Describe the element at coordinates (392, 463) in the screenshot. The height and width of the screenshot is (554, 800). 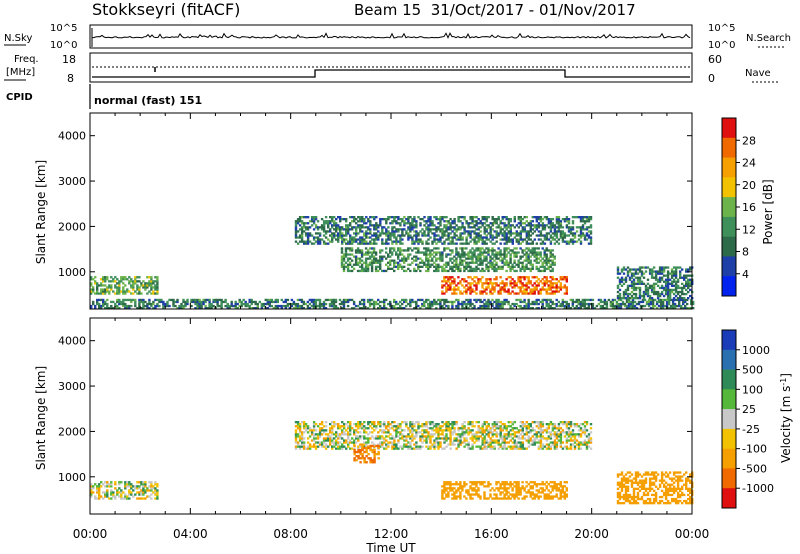
I see `velocity-heatmap` at that location.